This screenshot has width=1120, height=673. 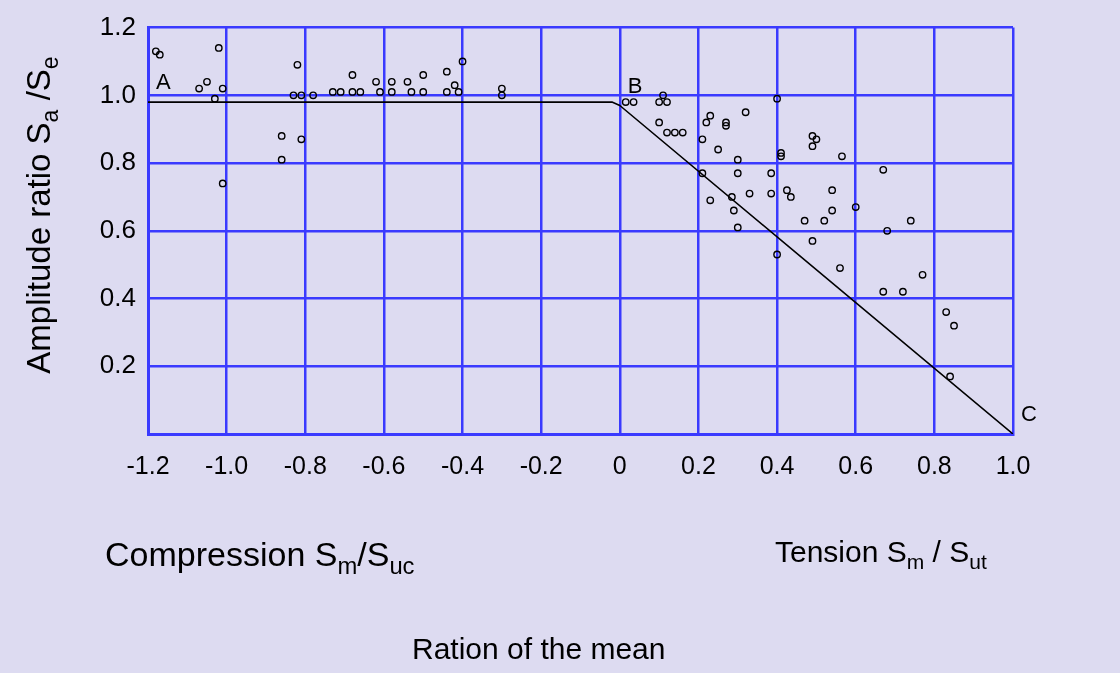 I want to click on annotation: B, so click(x=635, y=85).